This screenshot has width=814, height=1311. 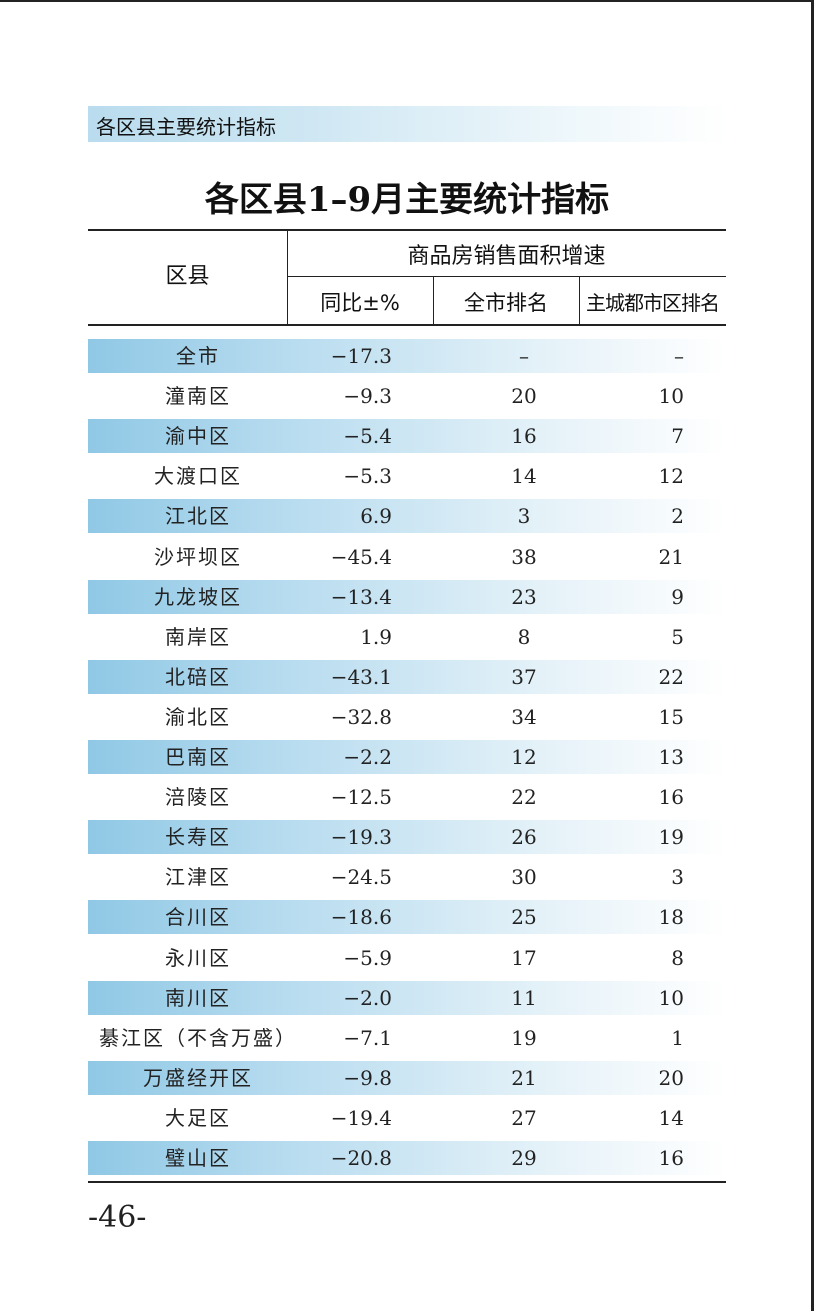 I want to click on table-bottom-rule, so click(x=407, y=1182).